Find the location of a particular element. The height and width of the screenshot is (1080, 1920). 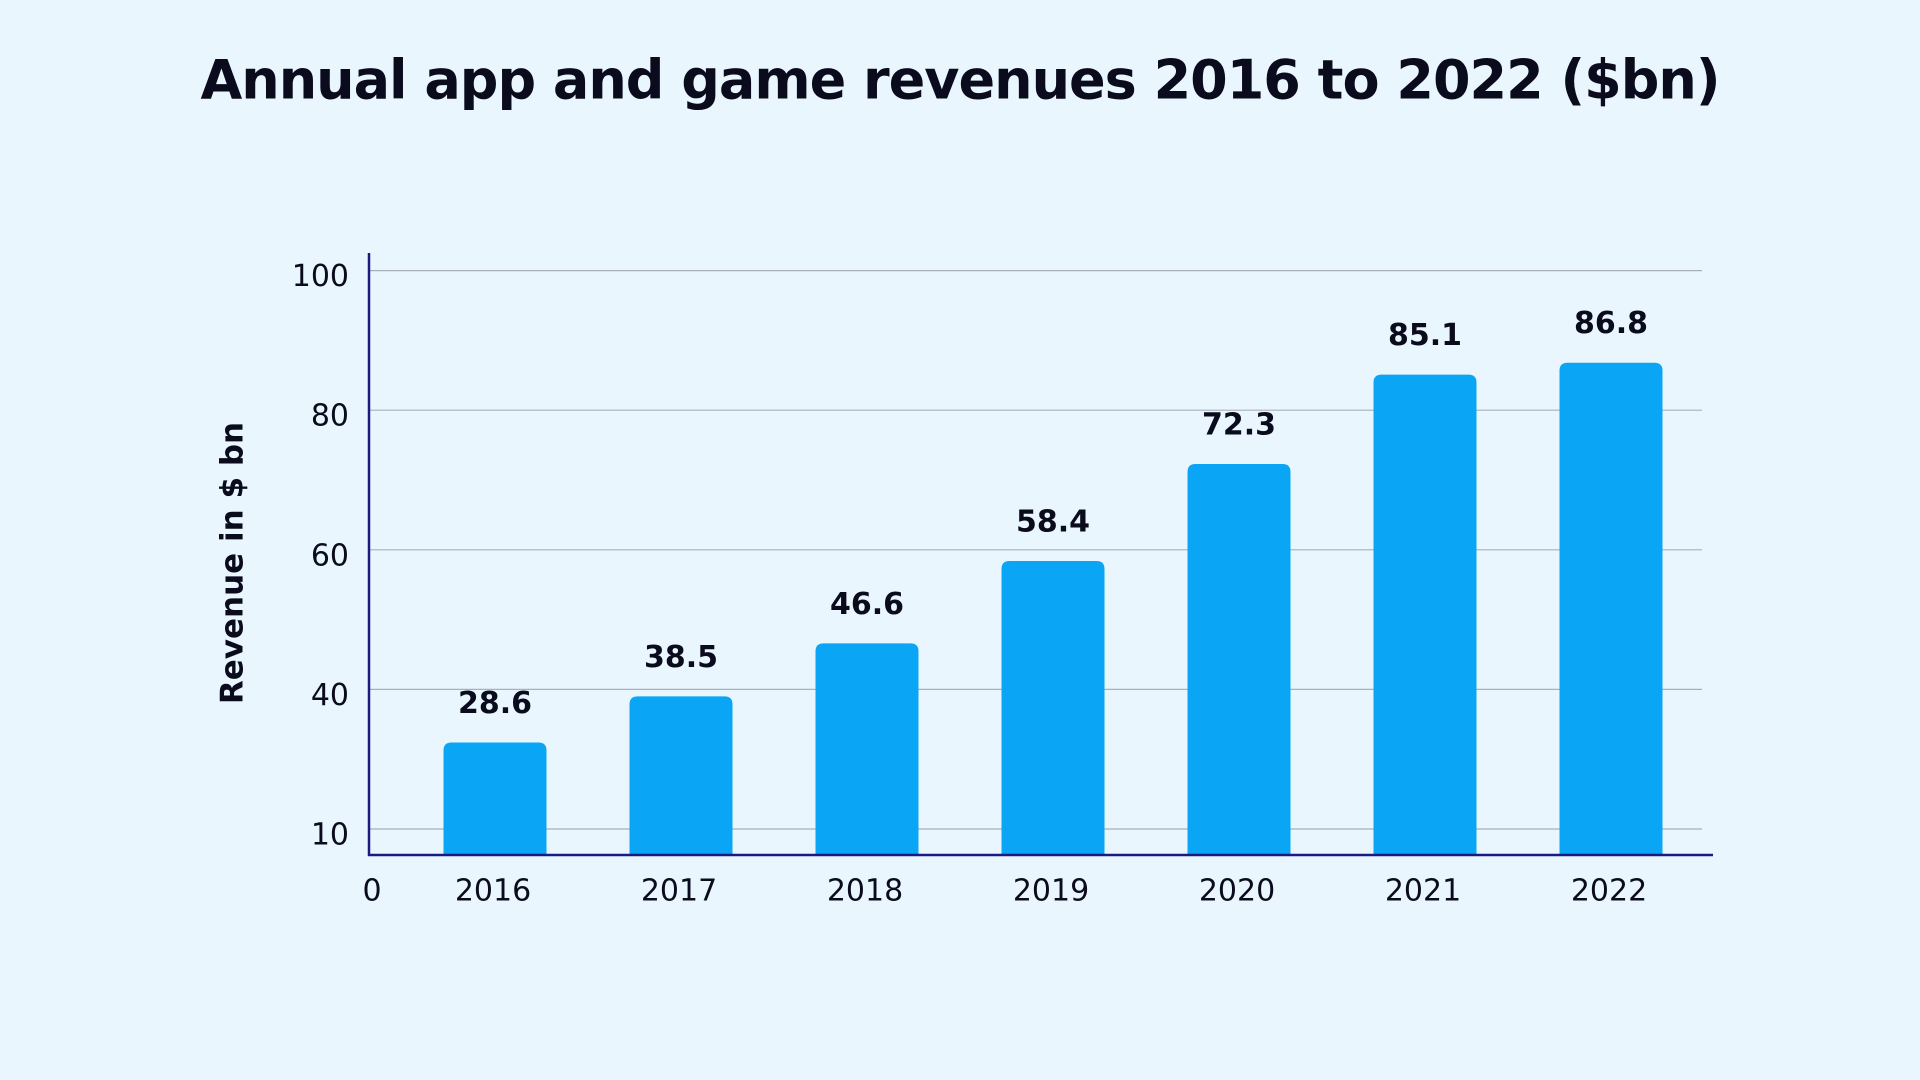

value-label: 85.1 is located at coordinates (1425, 335).